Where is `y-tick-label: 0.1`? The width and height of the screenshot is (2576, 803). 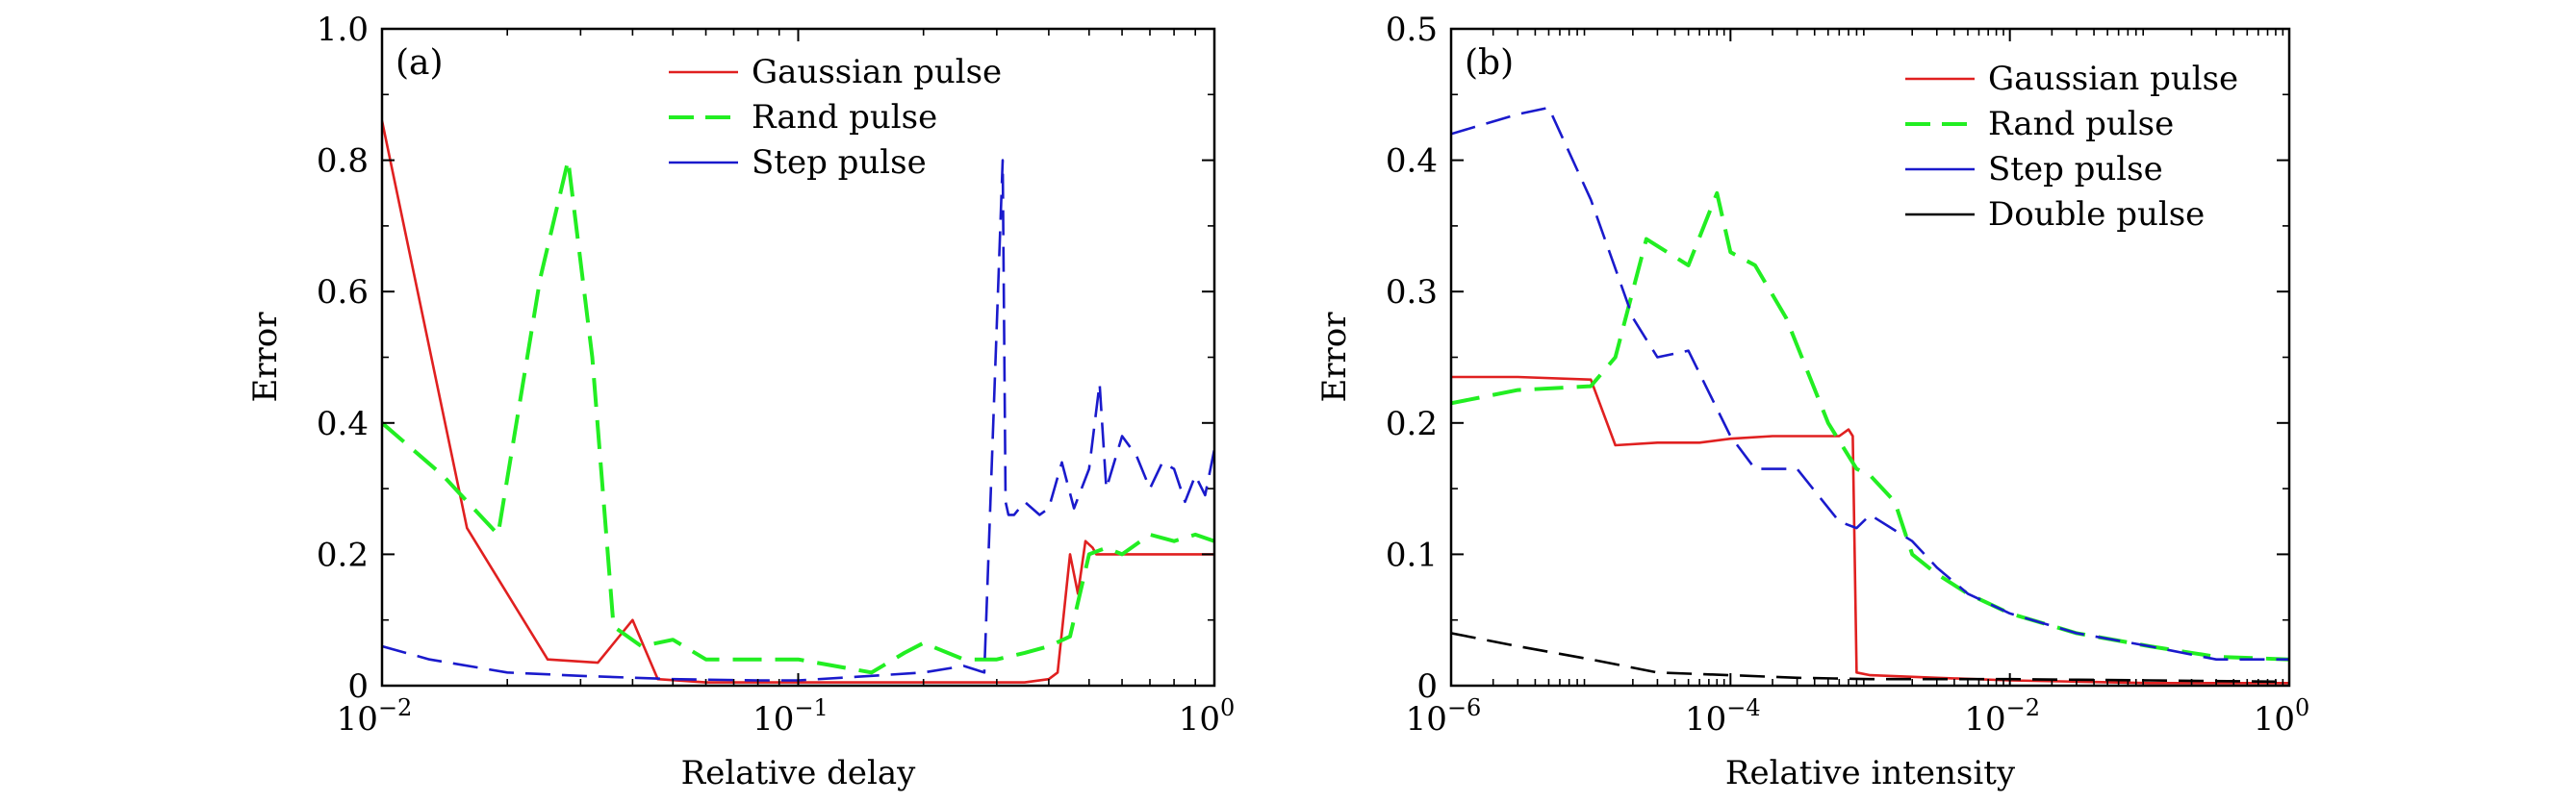 y-tick-label: 0.1 is located at coordinates (1412, 555).